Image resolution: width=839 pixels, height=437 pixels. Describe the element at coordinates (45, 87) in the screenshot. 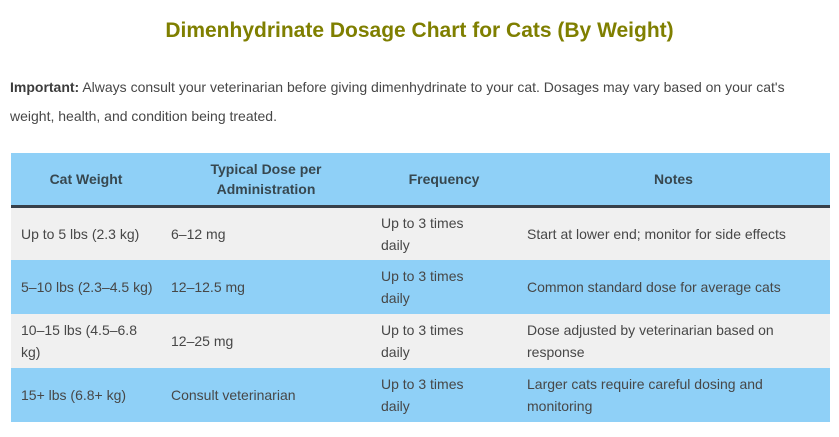

I see `important-label: Important:` at that location.